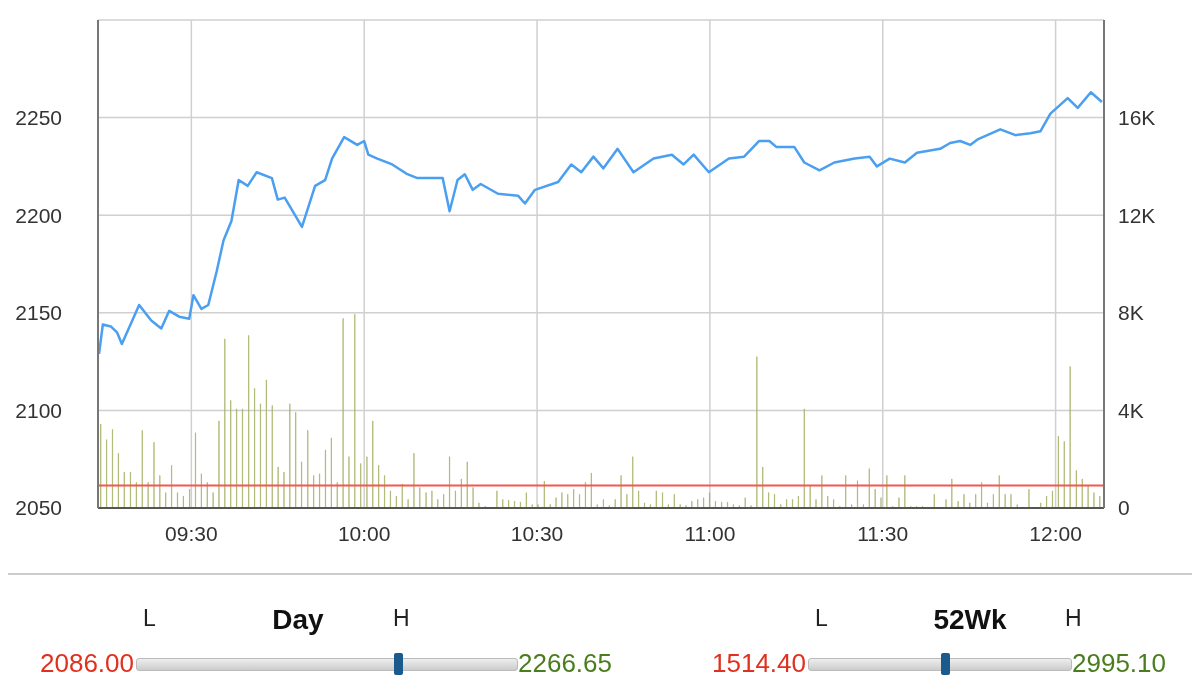 The image size is (1200, 675). I want to click on y2-tick-label: 16K, so click(1137, 118).